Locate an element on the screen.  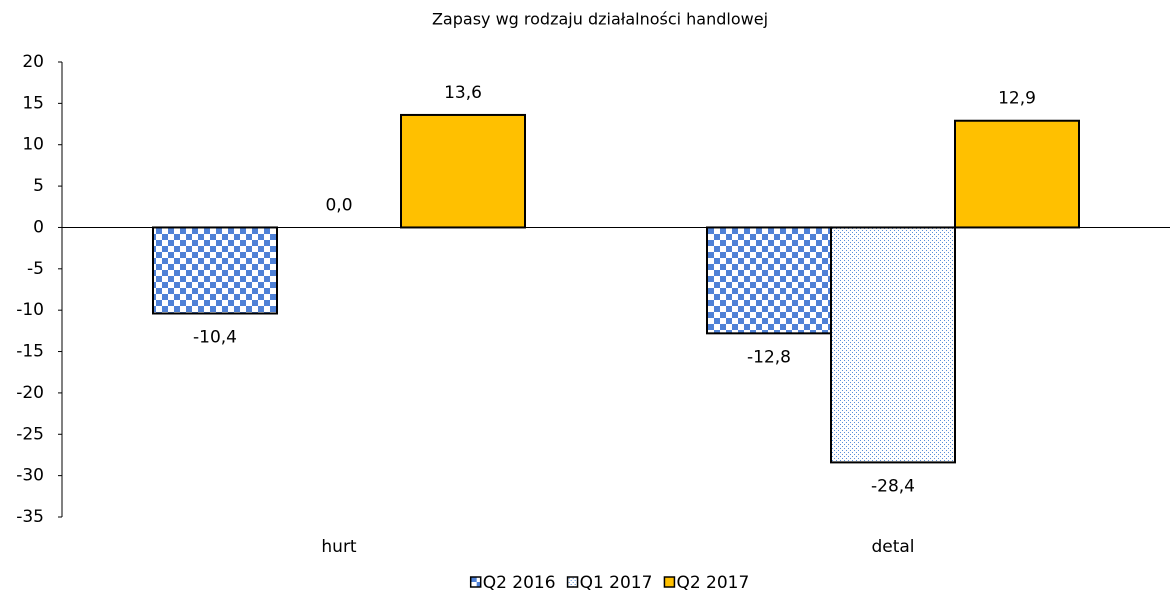
y-tick-label: -30 is located at coordinates (30, 476).